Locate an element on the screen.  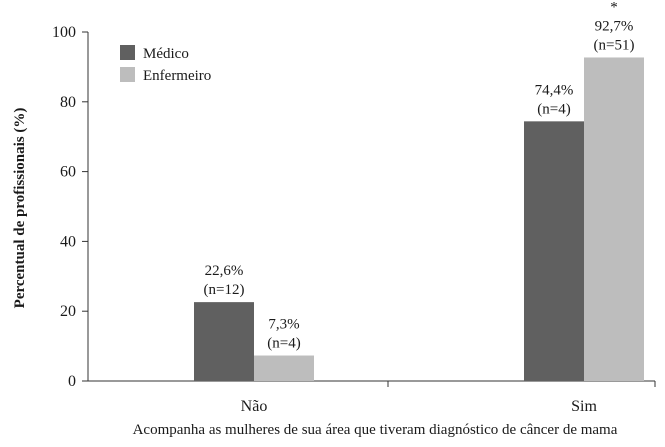
significance-marker: * is located at coordinates (614, 7).